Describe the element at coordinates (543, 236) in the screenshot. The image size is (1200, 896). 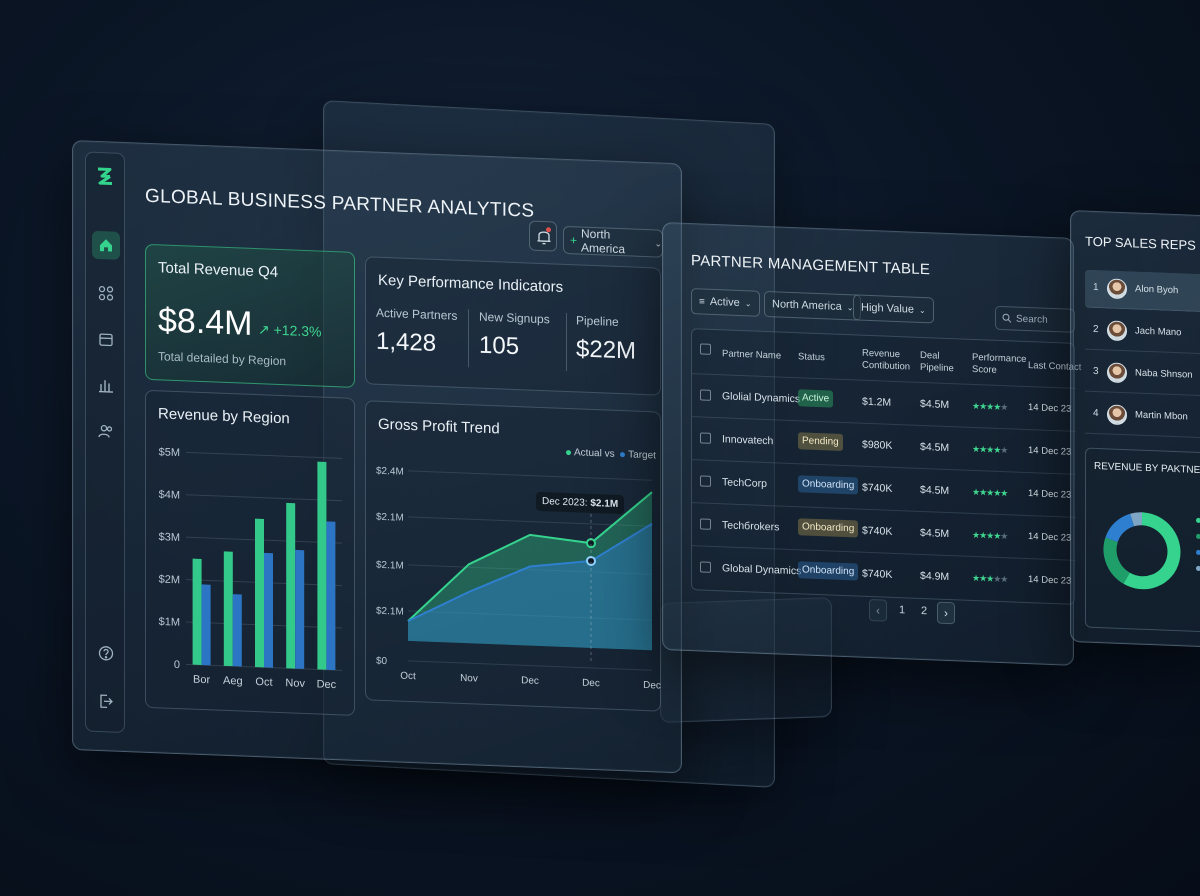
I see `notifications-button` at that location.